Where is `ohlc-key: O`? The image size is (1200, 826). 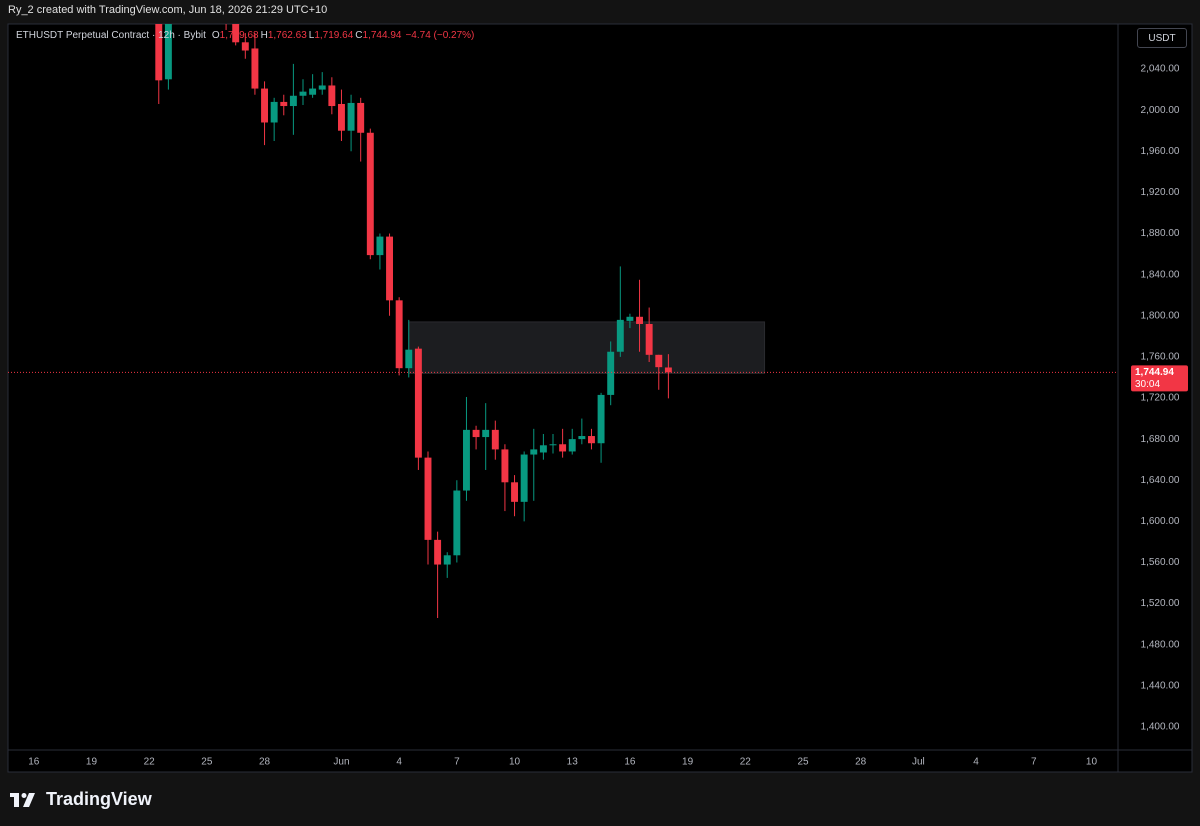
ohlc-key: O is located at coordinates (215, 35).